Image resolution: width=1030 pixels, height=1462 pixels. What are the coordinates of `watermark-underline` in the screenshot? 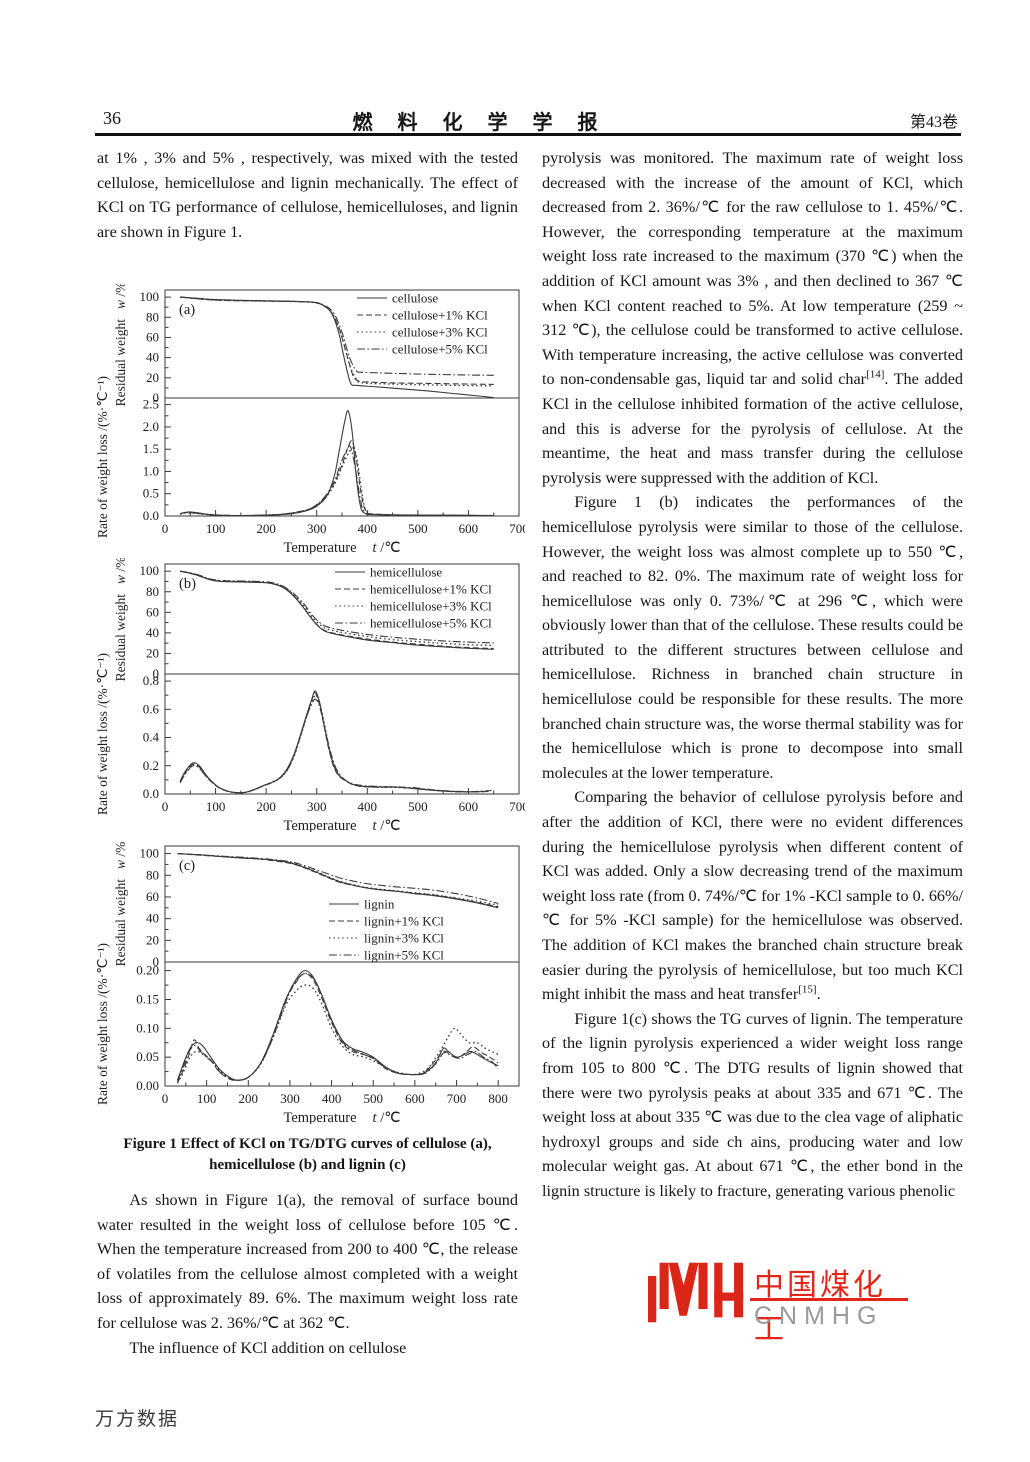 It's located at (829, 1299).